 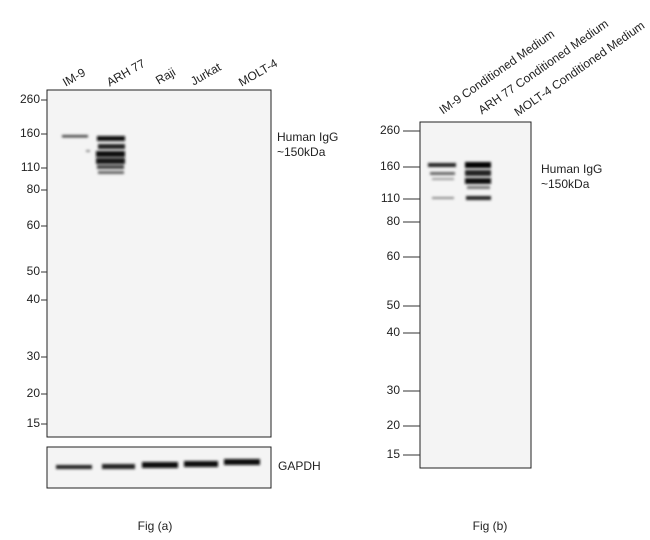 I want to click on lane-label: ARH 77, so click(x=126, y=72).